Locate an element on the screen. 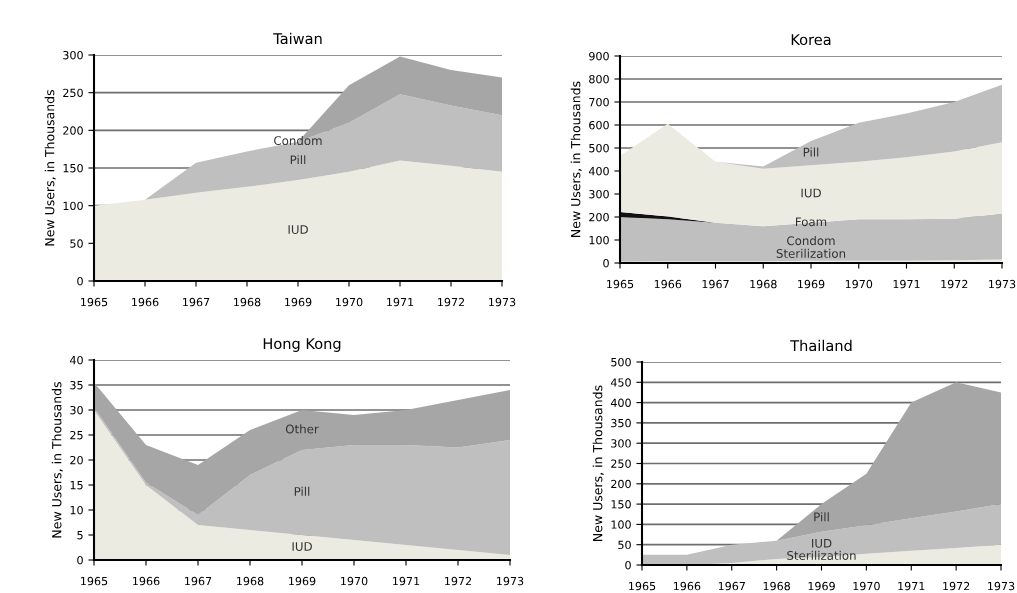  y-tick-label: 15 is located at coordinates (76, 485).